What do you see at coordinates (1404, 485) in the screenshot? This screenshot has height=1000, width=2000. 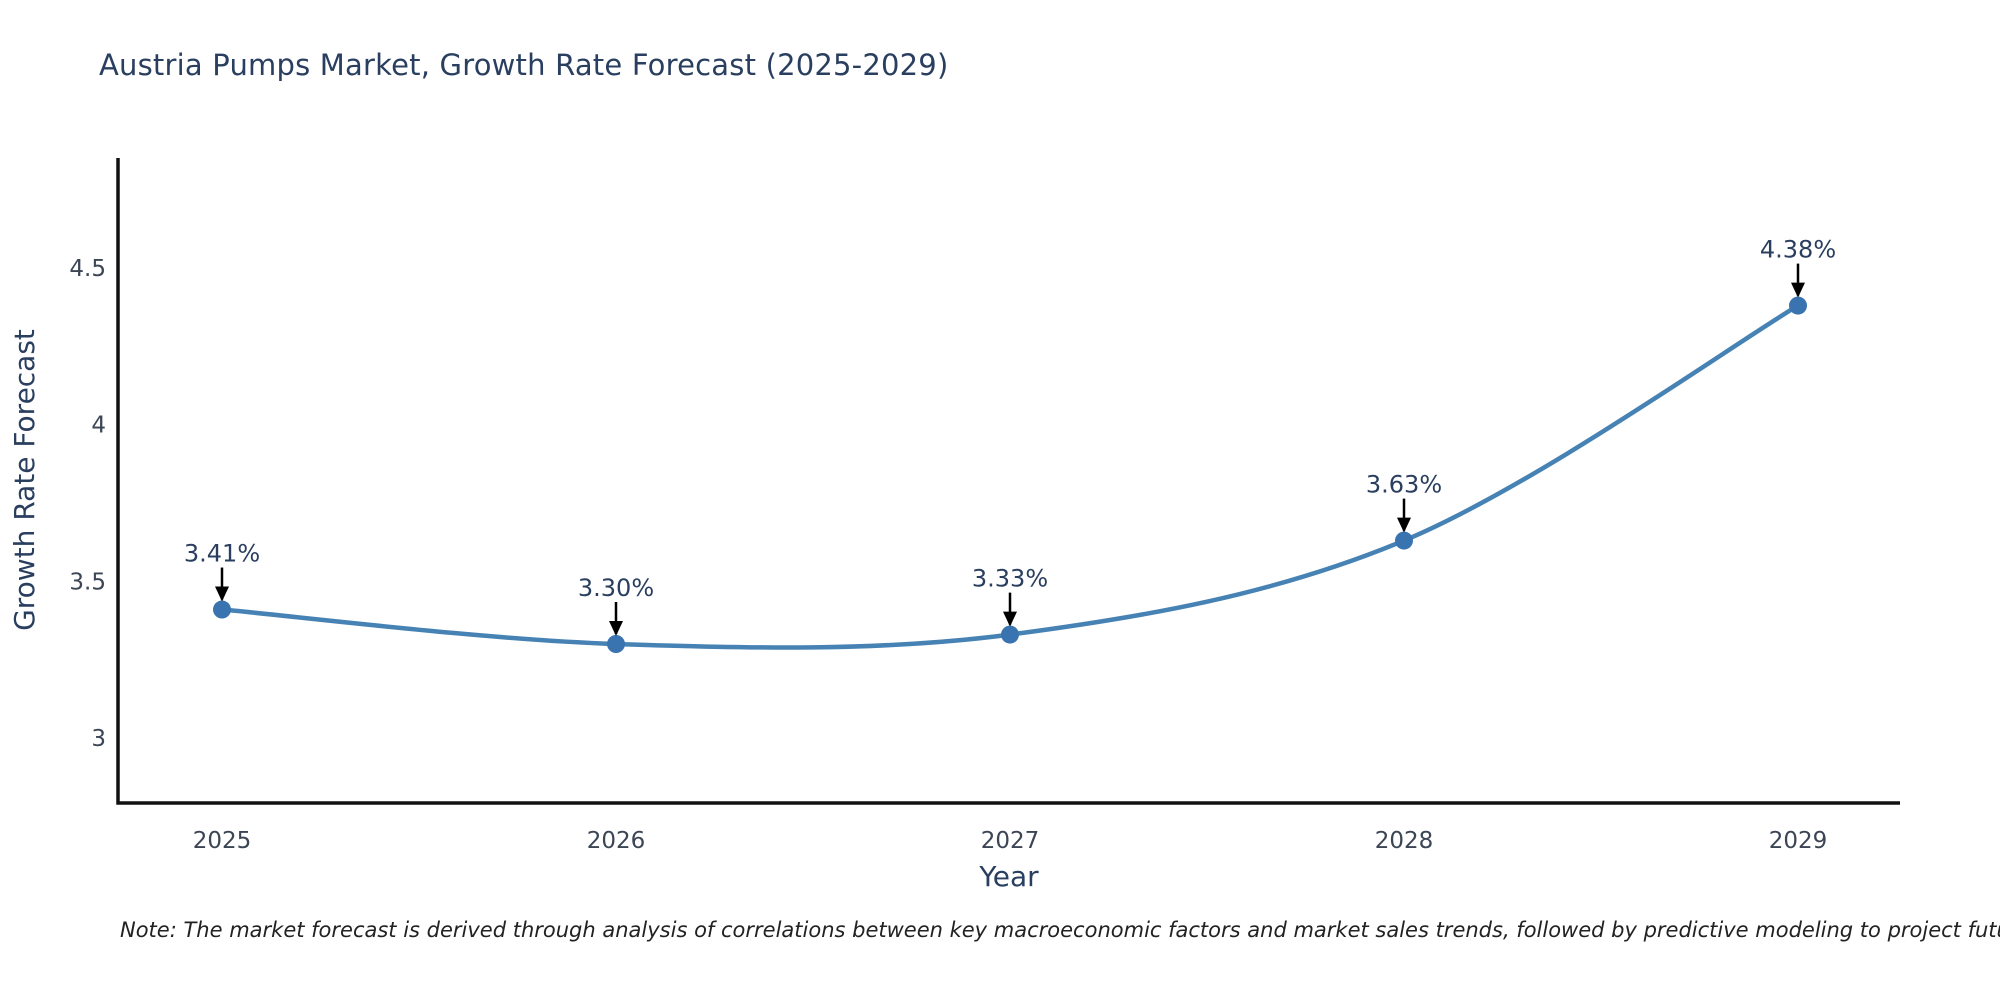 I see `point-value-label: 3.63%` at bounding box center [1404, 485].